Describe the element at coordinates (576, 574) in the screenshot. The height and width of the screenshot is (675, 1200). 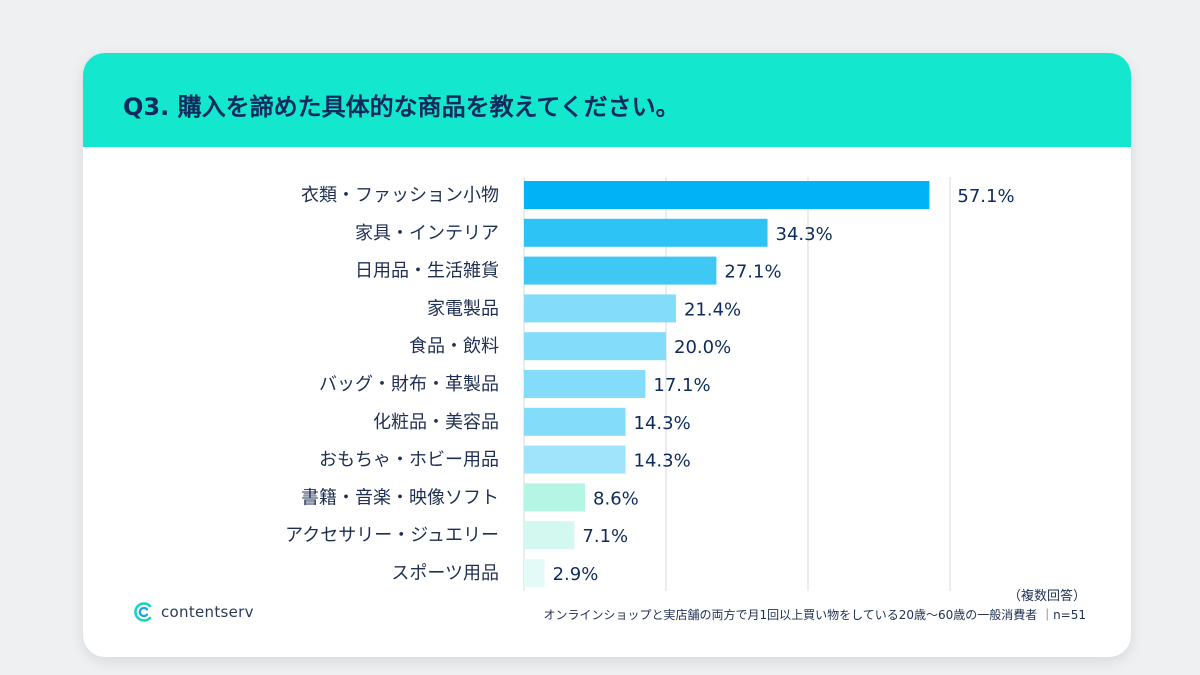
I see `value-label-10: 2.9%` at that location.